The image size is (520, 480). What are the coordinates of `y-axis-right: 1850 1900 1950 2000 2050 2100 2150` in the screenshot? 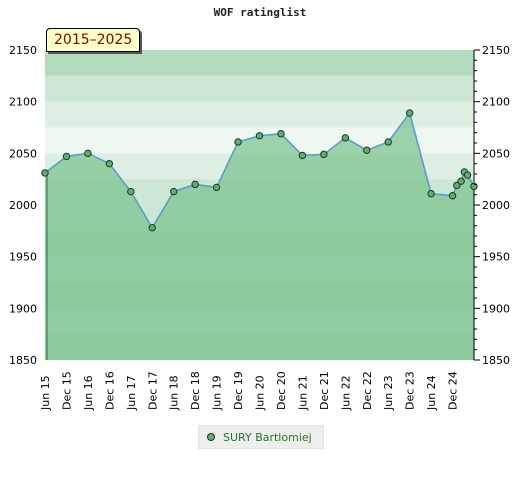 It's located at (492, 205).